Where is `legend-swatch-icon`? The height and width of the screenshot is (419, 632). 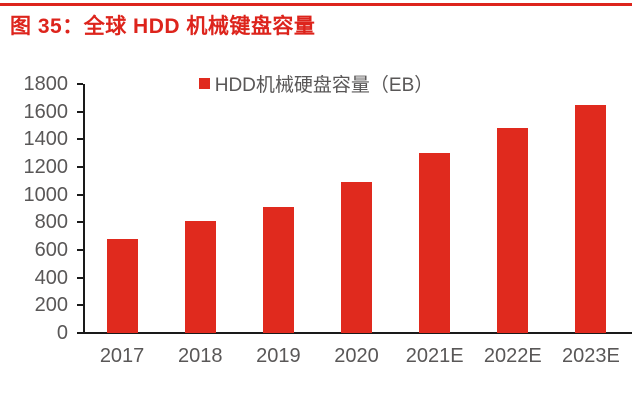 legend-swatch-icon is located at coordinates (204, 83).